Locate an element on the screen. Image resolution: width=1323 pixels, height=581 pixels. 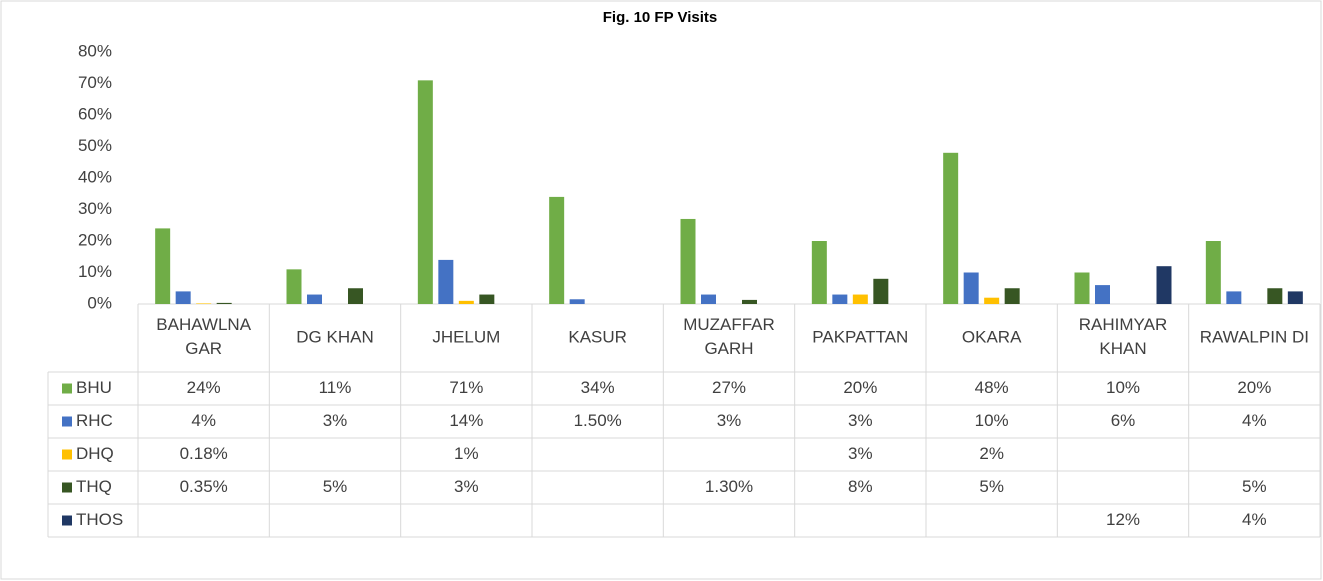
x-tick-label: RAHIMYAR KHAN is located at coordinates (1123, 336).